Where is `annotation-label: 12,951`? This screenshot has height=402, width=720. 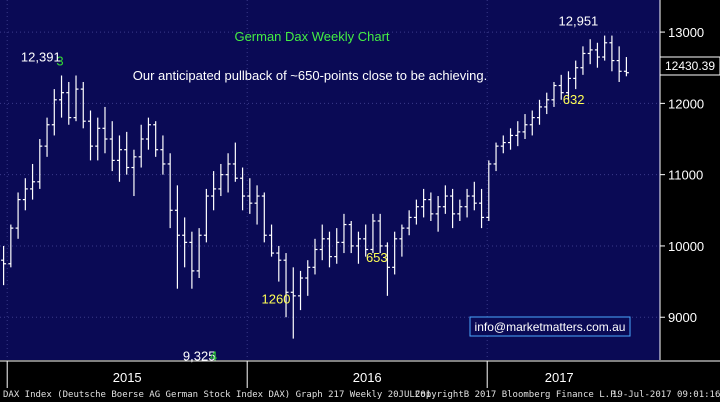
annotation-label: 12,951 is located at coordinates (579, 21).